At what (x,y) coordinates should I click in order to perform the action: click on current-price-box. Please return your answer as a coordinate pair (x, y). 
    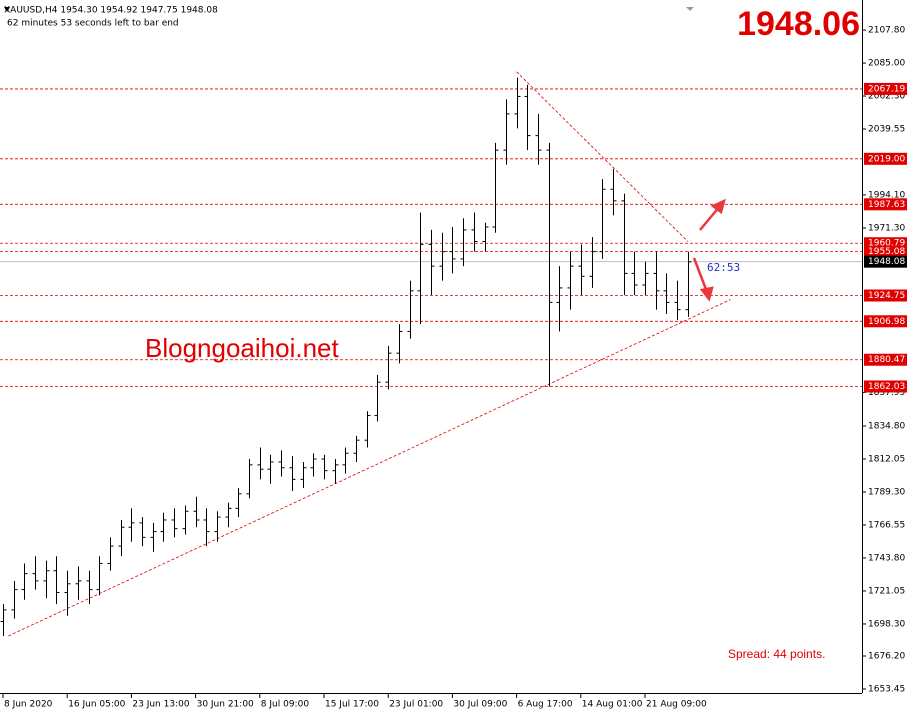
    Looking at the image, I should click on (885, 261).